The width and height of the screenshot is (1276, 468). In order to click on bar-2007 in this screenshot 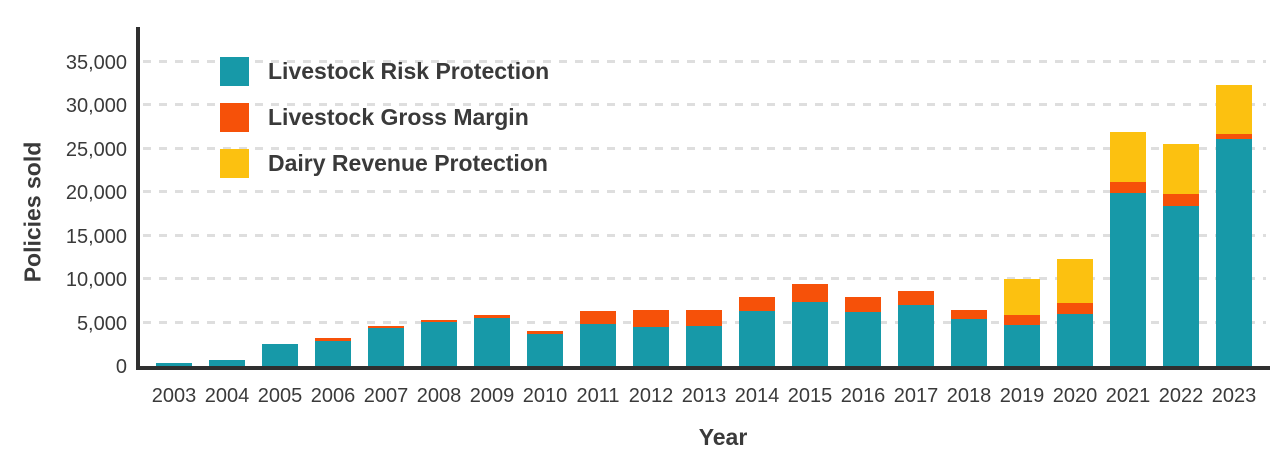, I will do `click(386, 346)`.